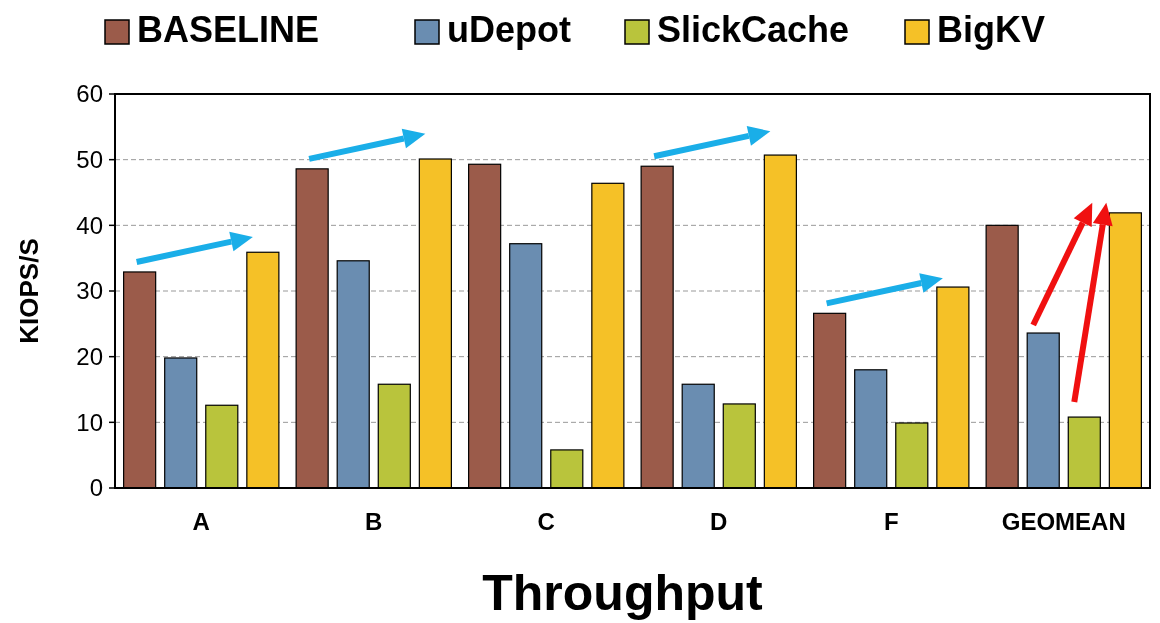  What do you see at coordinates (89, 94) in the screenshot?
I see `y-tick-label: 60` at bounding box center [89, 94].